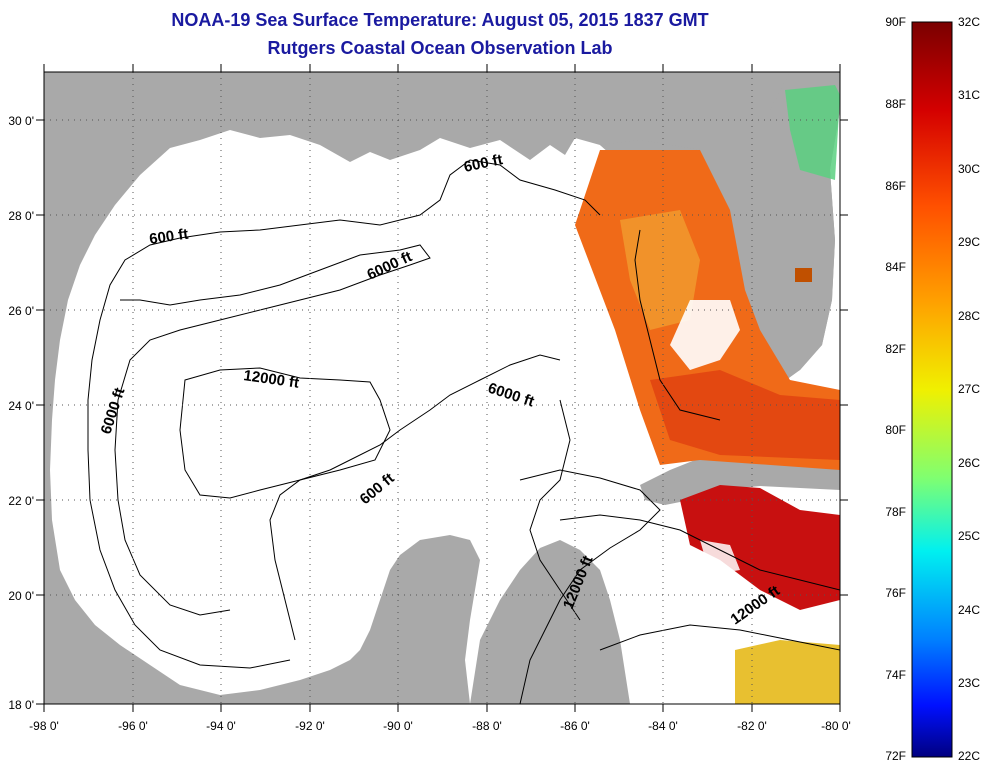 This screenshot has height=770, width=992. Describe the element at coordinates (969, 316) in the screenshot. I see `colorbar-c-label: 28C` at that location.